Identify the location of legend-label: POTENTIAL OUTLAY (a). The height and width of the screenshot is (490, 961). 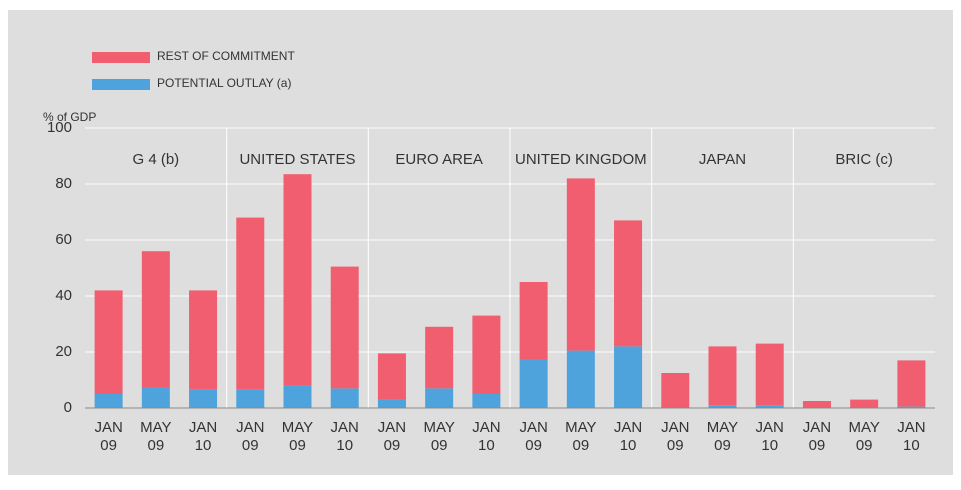
(224, 83).